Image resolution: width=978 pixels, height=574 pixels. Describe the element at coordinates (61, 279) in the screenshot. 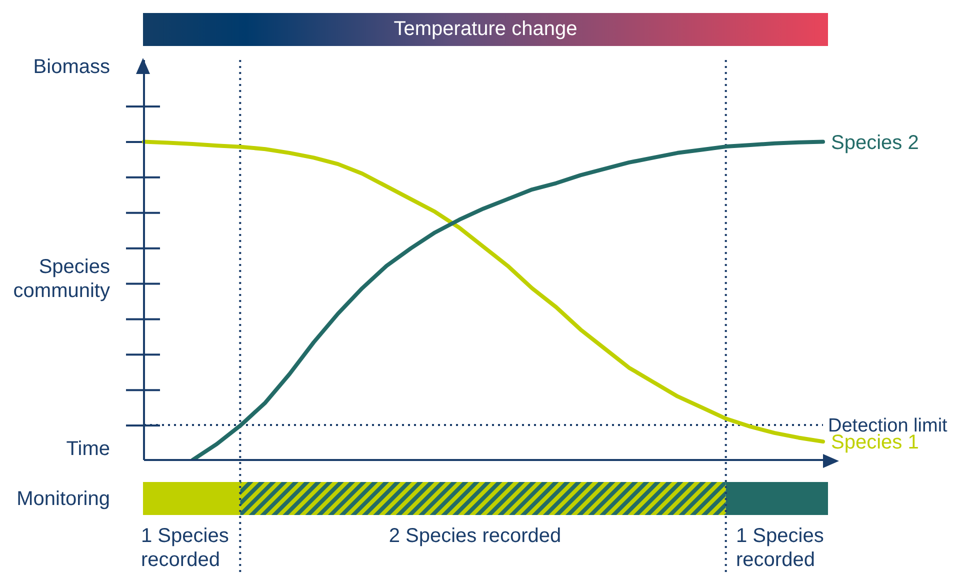

I see `text: Species community` at that location.